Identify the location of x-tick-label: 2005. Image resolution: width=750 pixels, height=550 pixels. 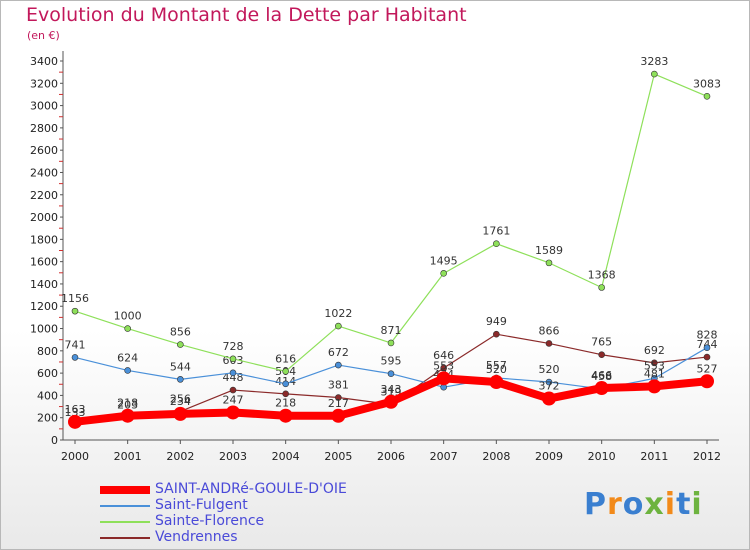
(338, 456).